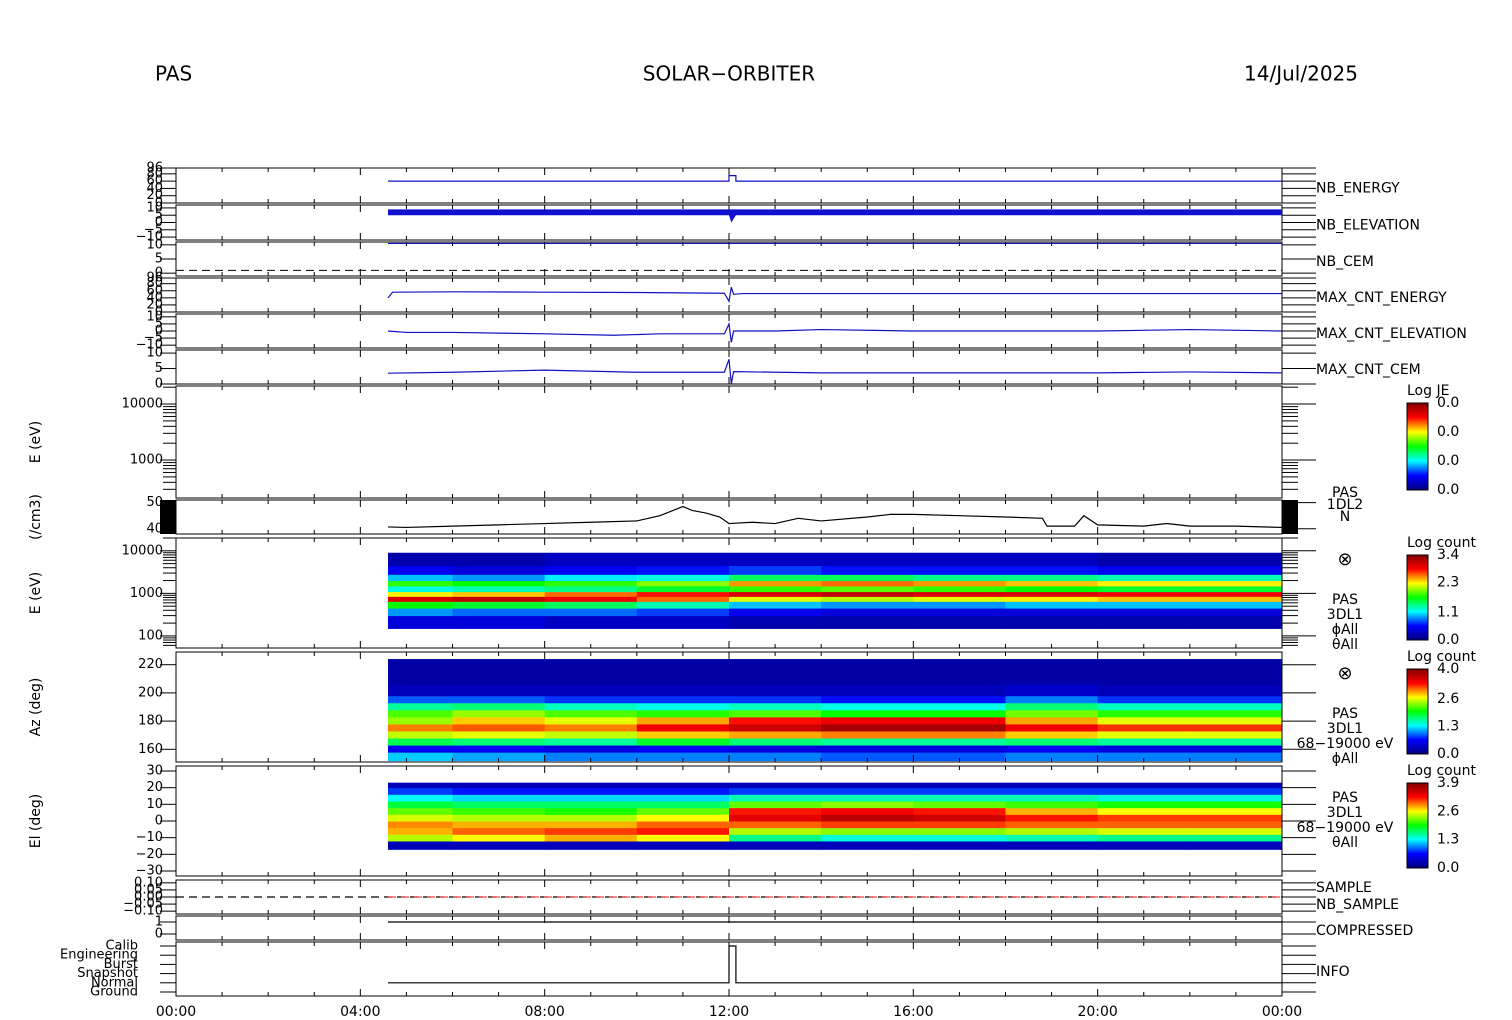  Describe the element at coordinates (1448, 783) in the screenshot. I see `colorbar-tick-label: 3.9` at that location.